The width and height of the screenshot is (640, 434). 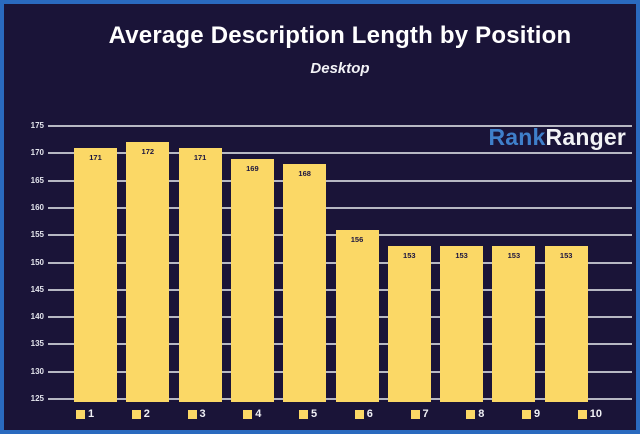 What do you see at coordinates (37, 153) in the screenshot?
I see `y-tick-label: 170` at bounding box center [37, 153].